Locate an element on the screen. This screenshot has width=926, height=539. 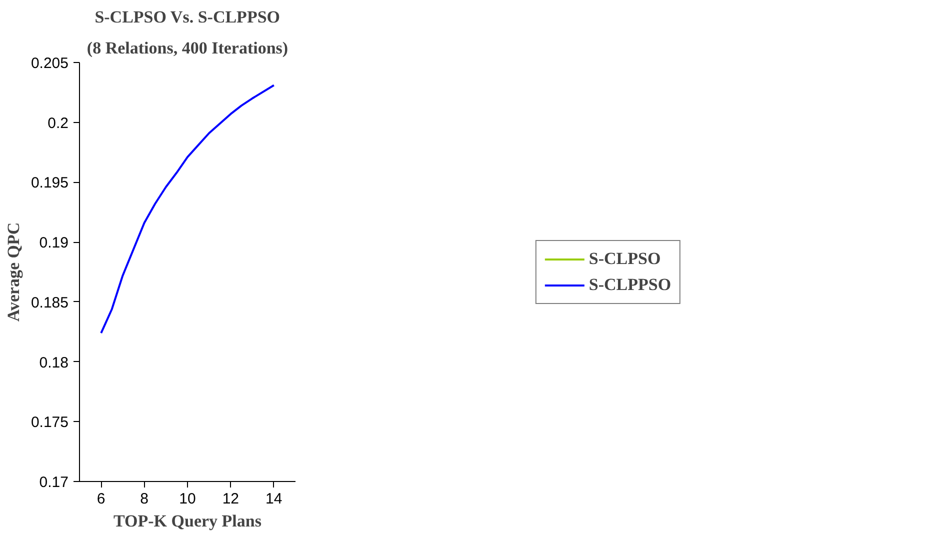
line-series is located at coordinates (187, 209).